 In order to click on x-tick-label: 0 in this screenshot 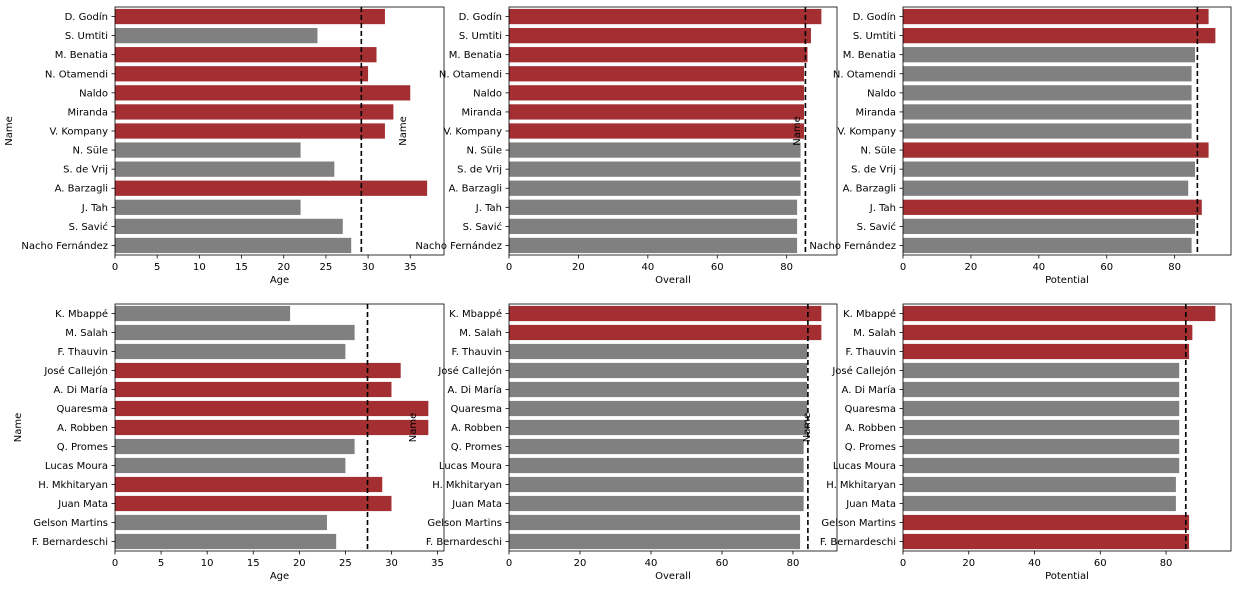, I will do `click(115, 267)`.